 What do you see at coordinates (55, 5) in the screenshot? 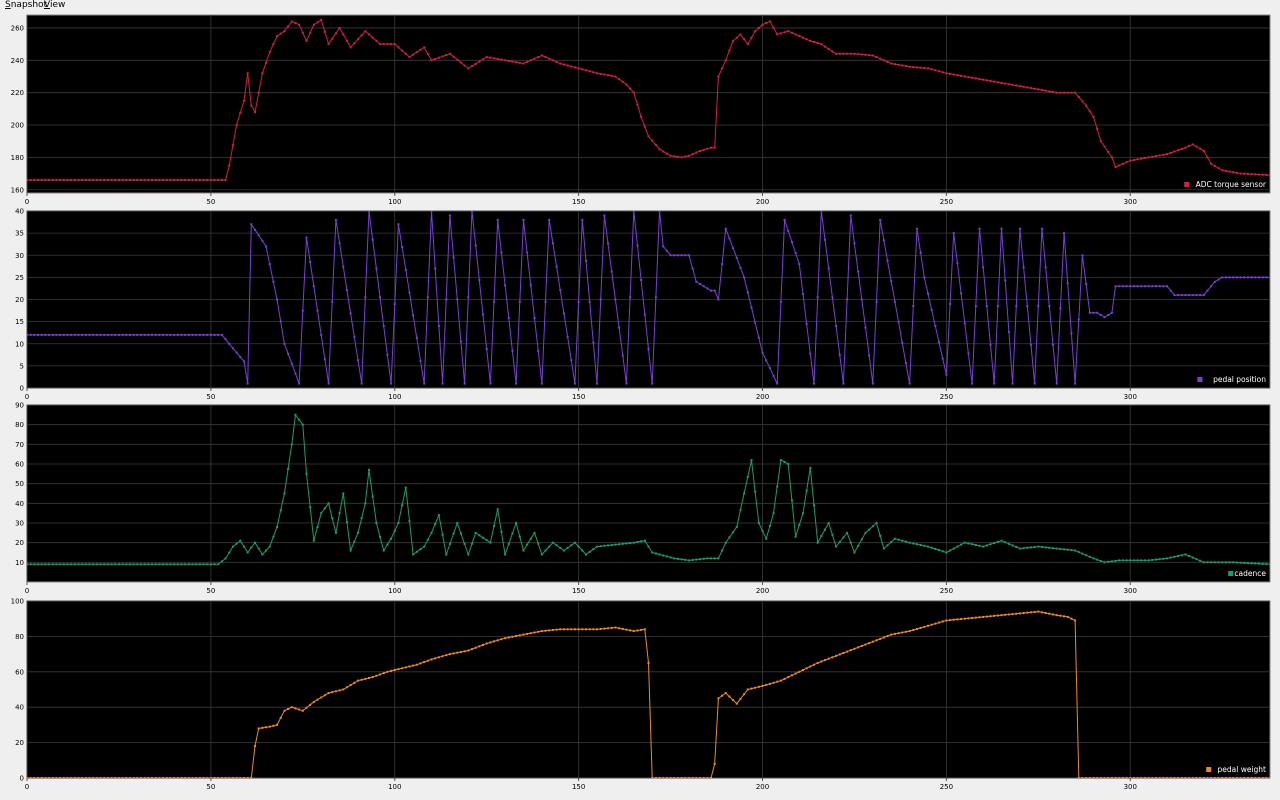
I see `menu-view: View` at bounding box center [55, 5].